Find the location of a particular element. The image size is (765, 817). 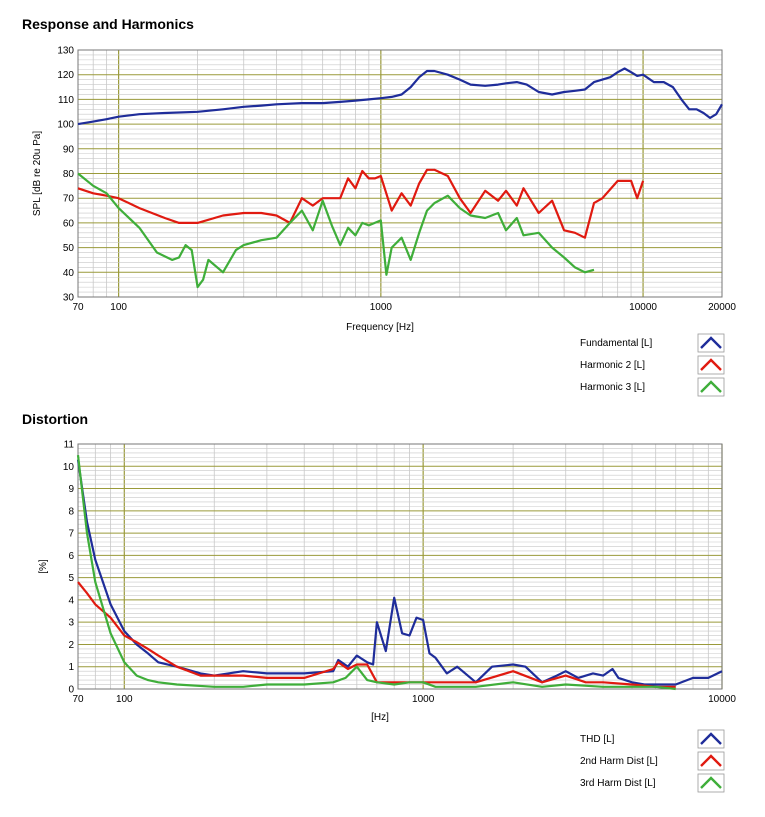

y-tick-label: 40 is located at coordinates (69, 273).